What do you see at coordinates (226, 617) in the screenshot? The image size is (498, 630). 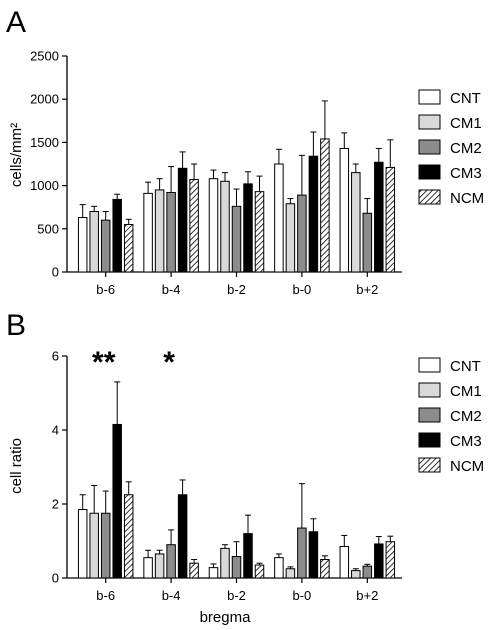 I see `panel-b-xlabel: bregma` at bounding box center [226, 617].